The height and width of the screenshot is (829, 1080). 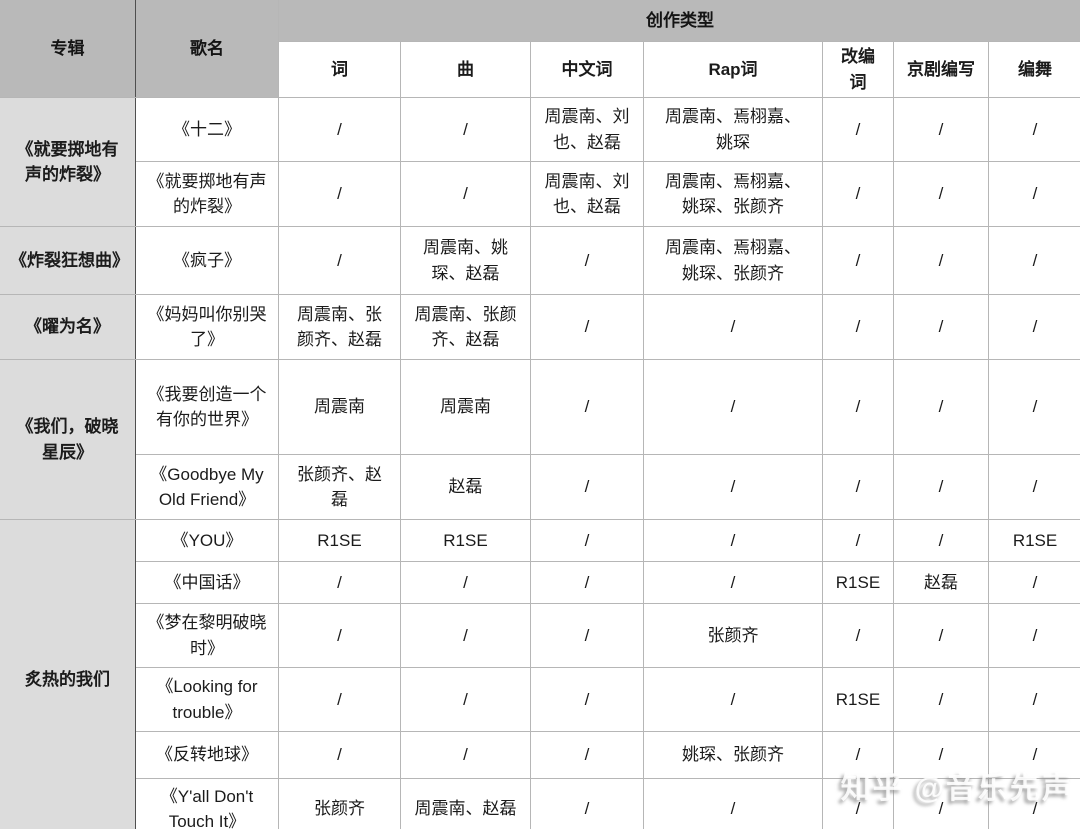 I want to click on header-lyrics: 词, so click(x=339, y=69).